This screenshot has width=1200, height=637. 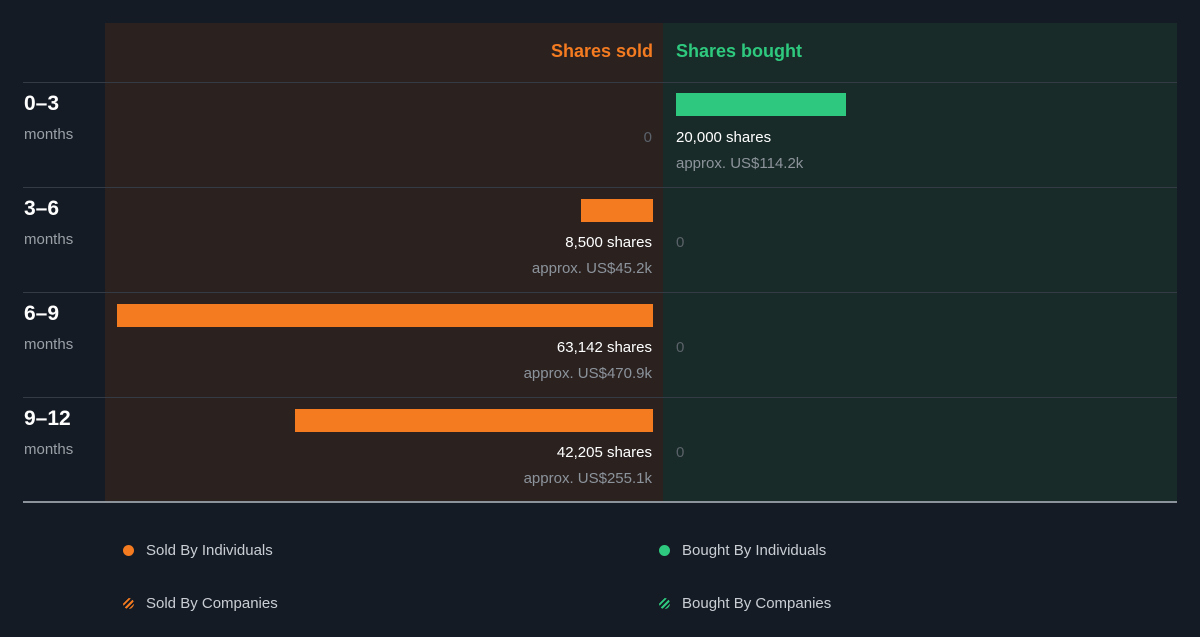 What do you see at coordinates (587, 373) in the screenshot?
I see `sold-approx-value: approx. US$470.9k` at bounding box center [587, 373].